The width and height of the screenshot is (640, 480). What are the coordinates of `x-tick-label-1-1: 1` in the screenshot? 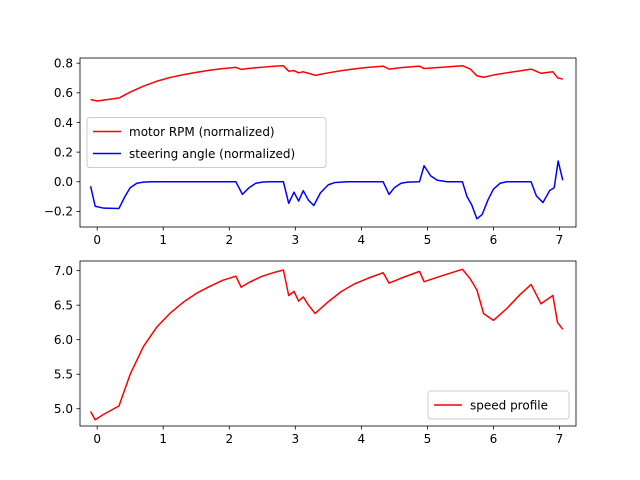 It's located at (163, 439).